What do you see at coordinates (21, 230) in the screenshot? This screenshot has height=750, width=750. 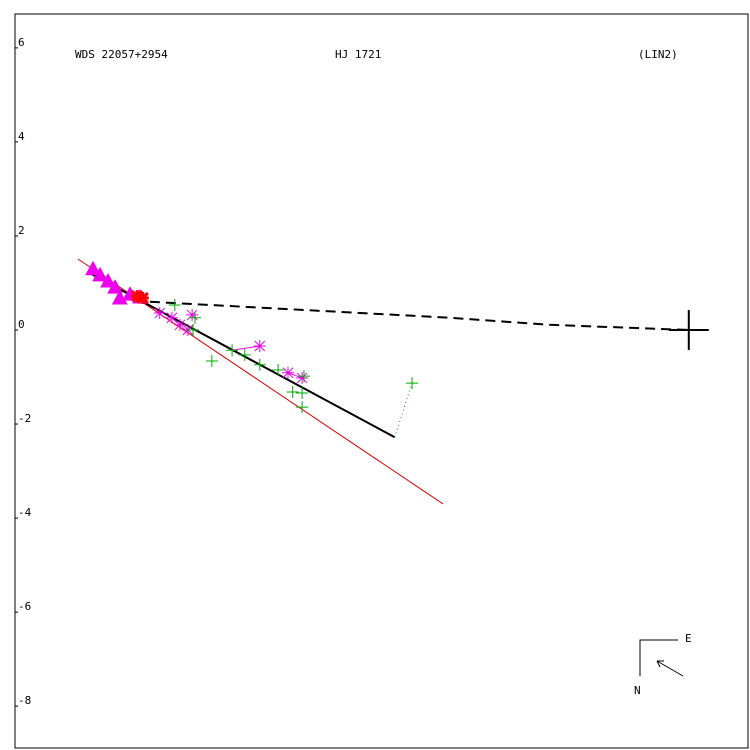 I see `y-tick-label: 2` at bounding box center [21, 230].